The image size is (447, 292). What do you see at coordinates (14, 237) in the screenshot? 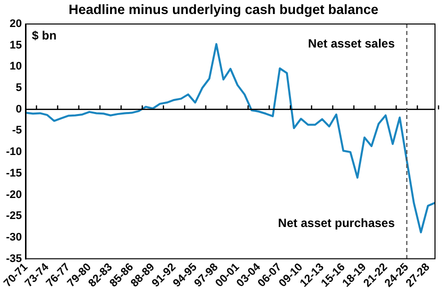
I see `y-tick-label: -30` at bounding box center [14, 237].